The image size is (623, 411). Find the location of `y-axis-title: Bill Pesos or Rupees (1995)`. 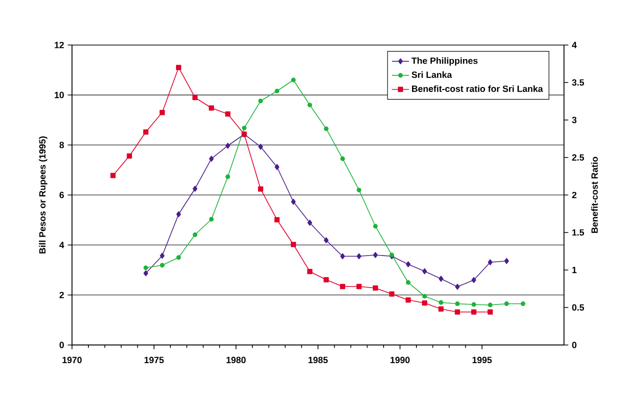

y-axis-title: Bill Pesos or Rupees (1995) is located at coordinates (43, 195).